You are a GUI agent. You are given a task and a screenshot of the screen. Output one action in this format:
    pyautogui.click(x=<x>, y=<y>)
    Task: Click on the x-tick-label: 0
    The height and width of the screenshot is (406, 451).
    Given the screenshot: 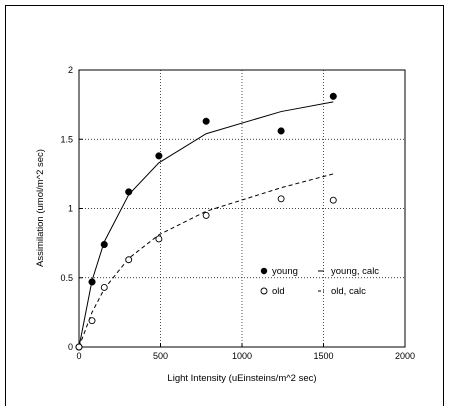 What is the action you would take?
    pyautogui.click(x=78, y=356)
    